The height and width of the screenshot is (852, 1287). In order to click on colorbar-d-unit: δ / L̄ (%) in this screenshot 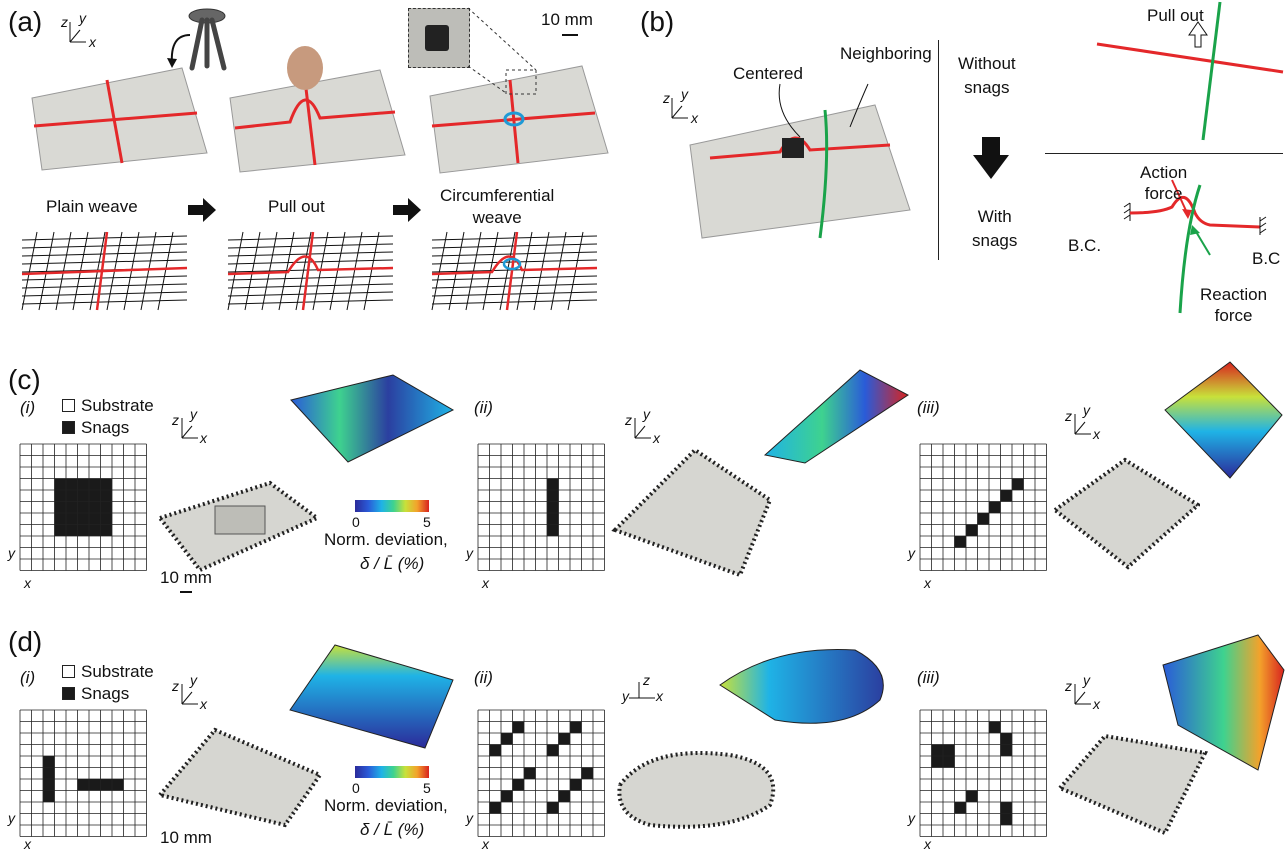, I will do `click(392, 829)`.